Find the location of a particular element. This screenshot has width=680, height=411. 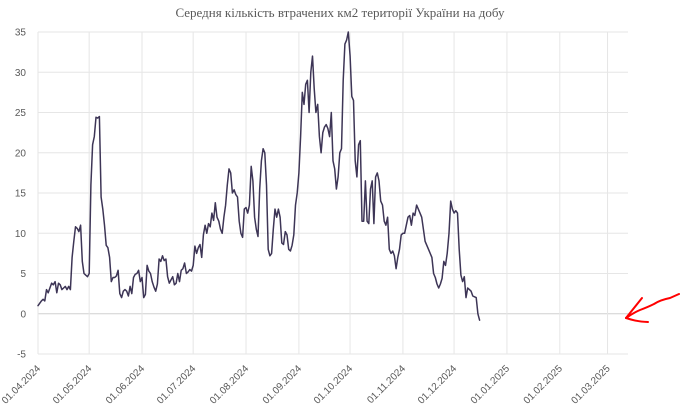

y-tick-label: 15 is located at coordinates (21, 194).